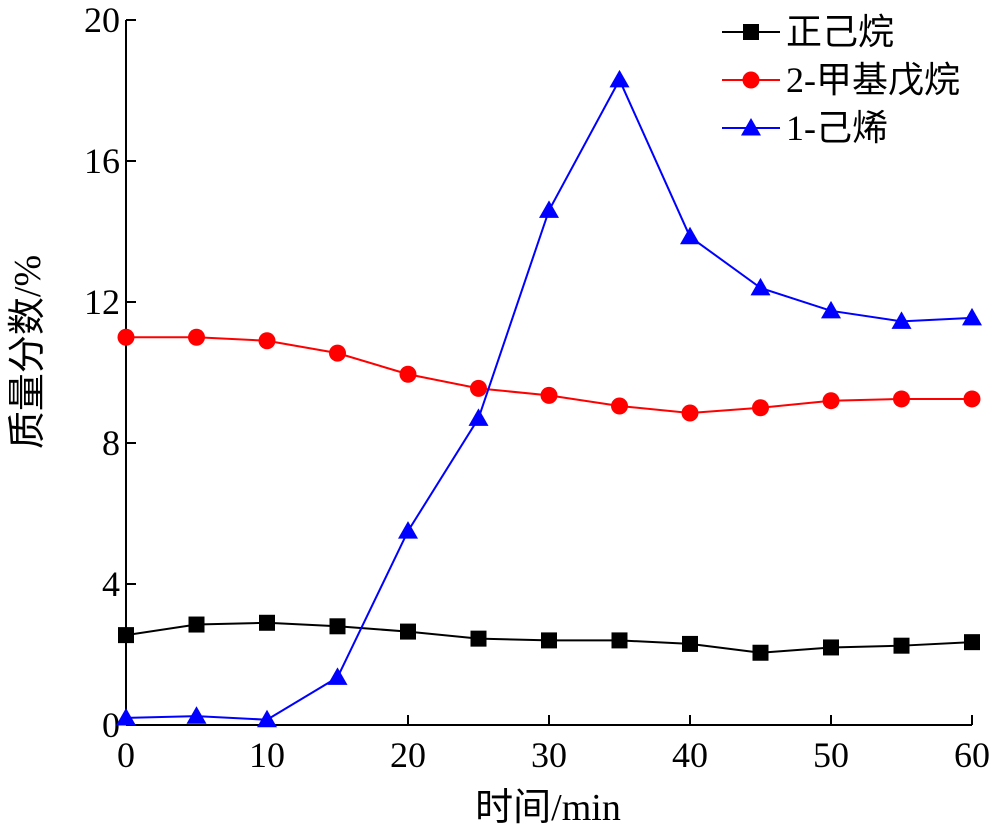 This screenshot has width=1000, height=833. What do you see at coordinates (831, 755) in the screenshot?
I see `x-tick-label: 50` at bounding box center [831, 755].